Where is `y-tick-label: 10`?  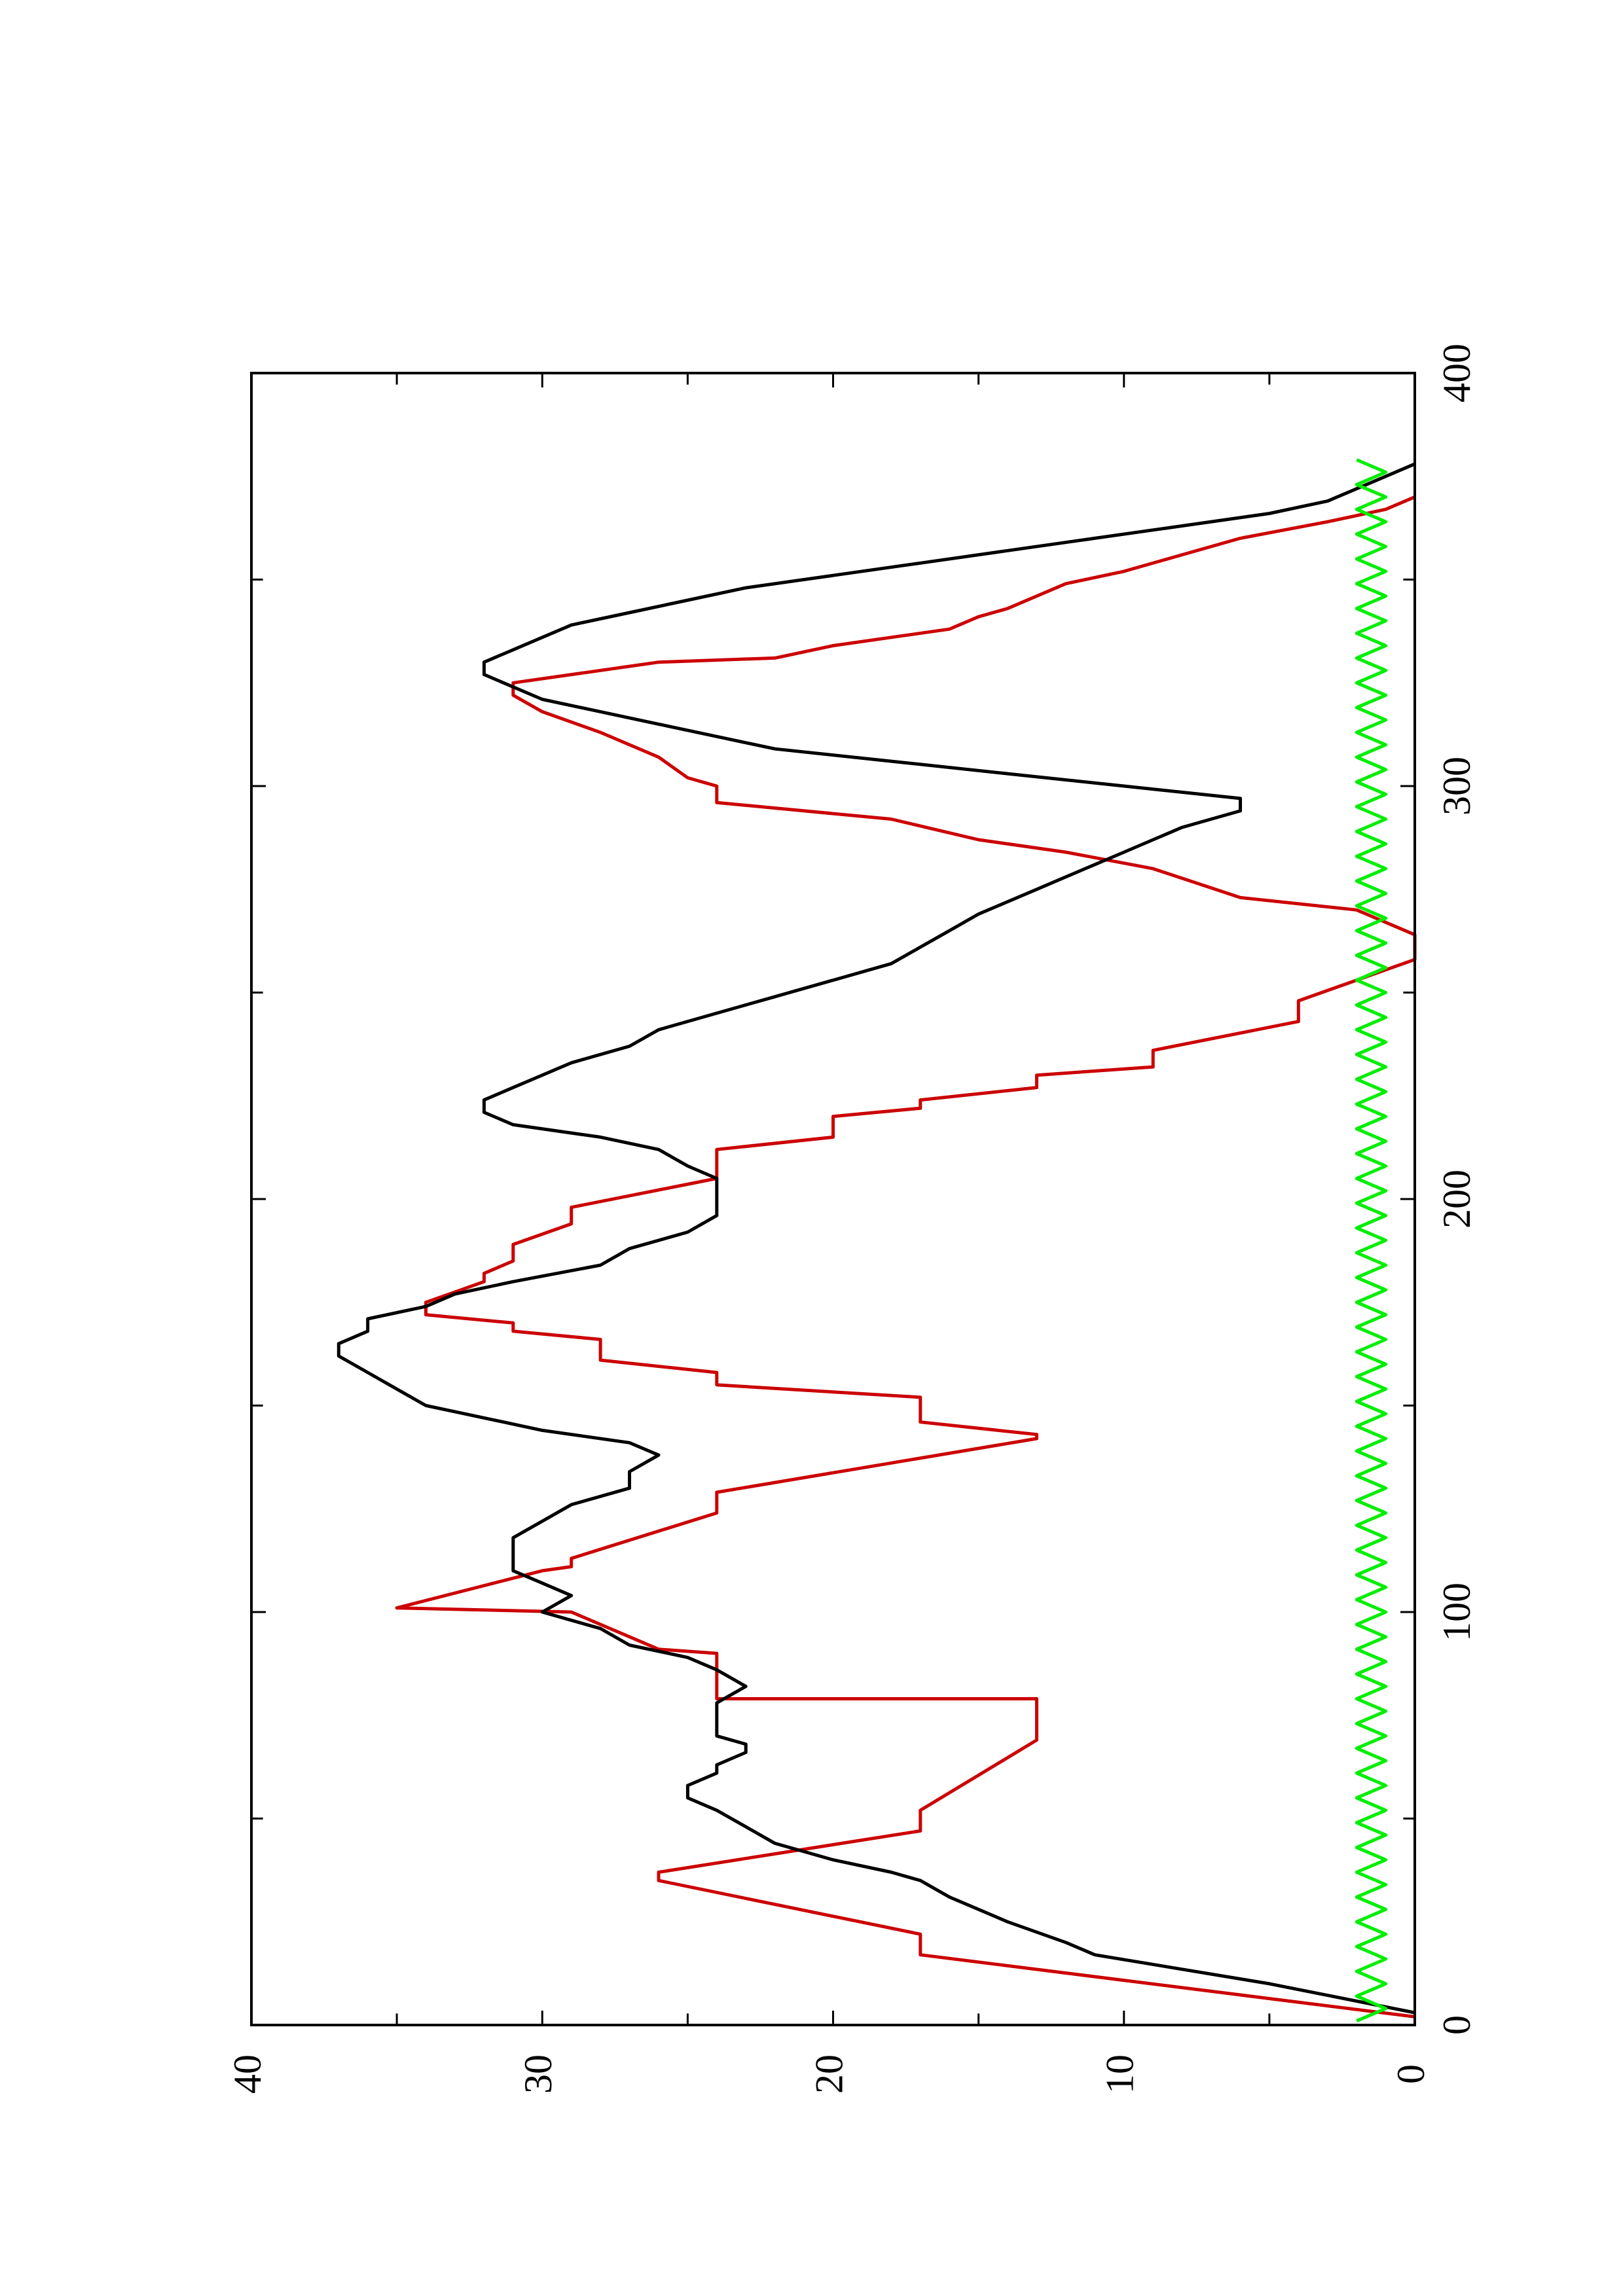 y-tick-label: 10 is located at coordinates (1120, 2074).